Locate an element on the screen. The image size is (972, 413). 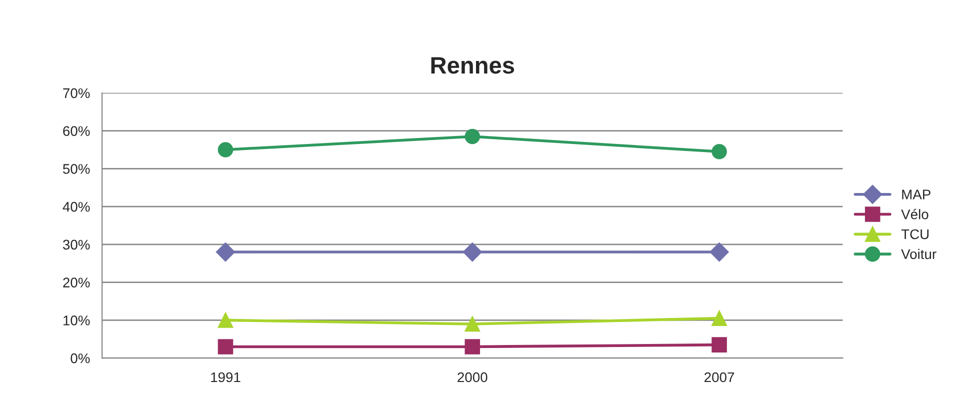
x-tick-label: 2007 is located at coordinates (719, 377).